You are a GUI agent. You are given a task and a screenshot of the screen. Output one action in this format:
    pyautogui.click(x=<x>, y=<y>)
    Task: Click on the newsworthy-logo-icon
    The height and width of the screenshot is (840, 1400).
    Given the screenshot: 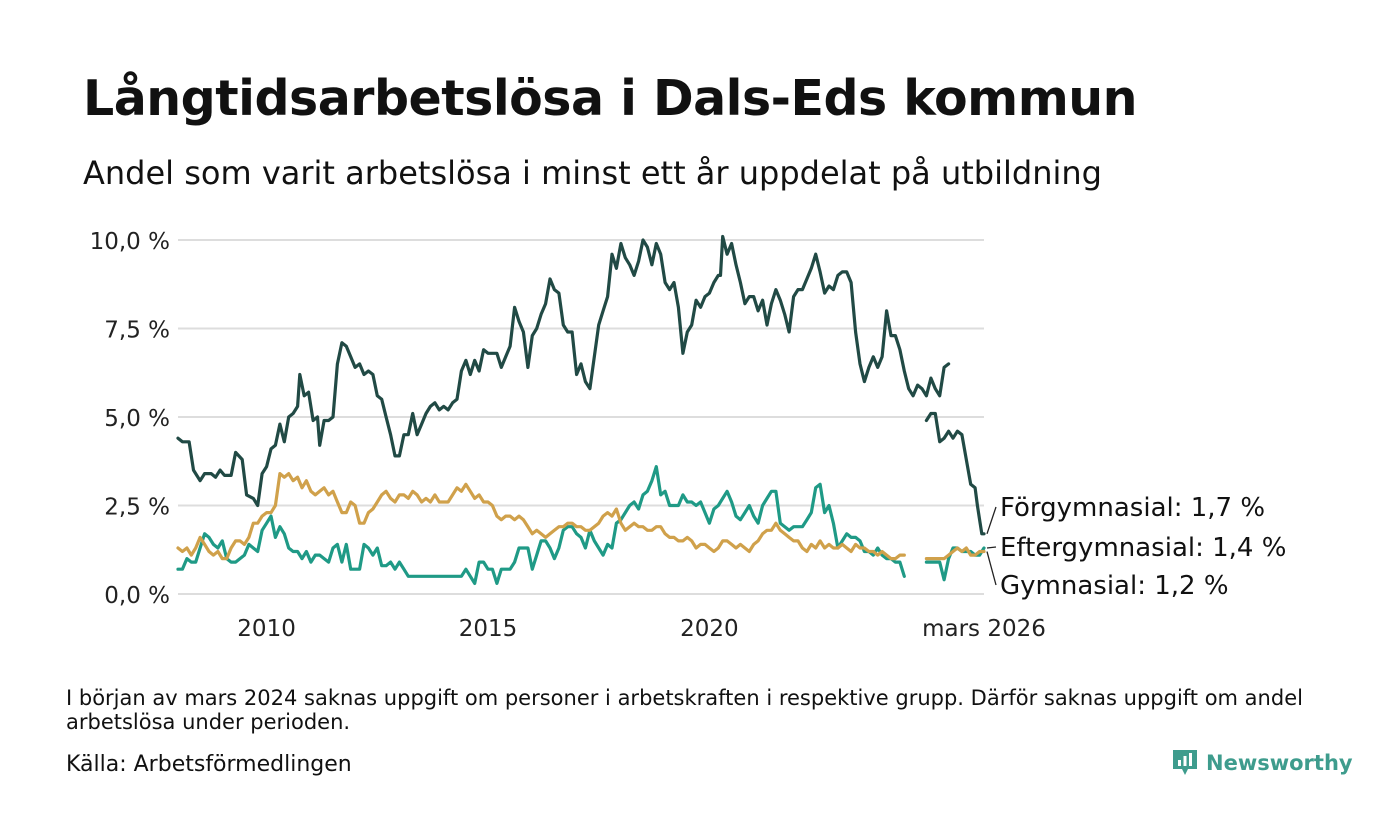 What is the action you would take?
    pyautogui.click(x=1185, y=762)
    